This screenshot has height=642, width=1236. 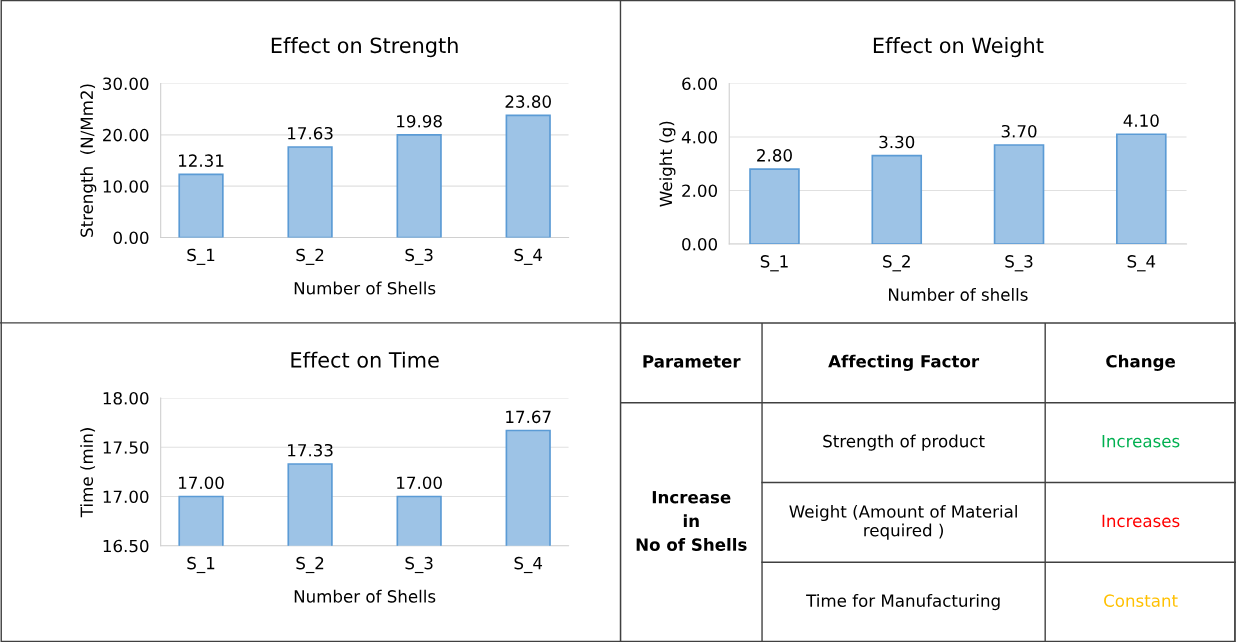 I want to click on y-tick-label: 4.00, so click(x=699, y=137).